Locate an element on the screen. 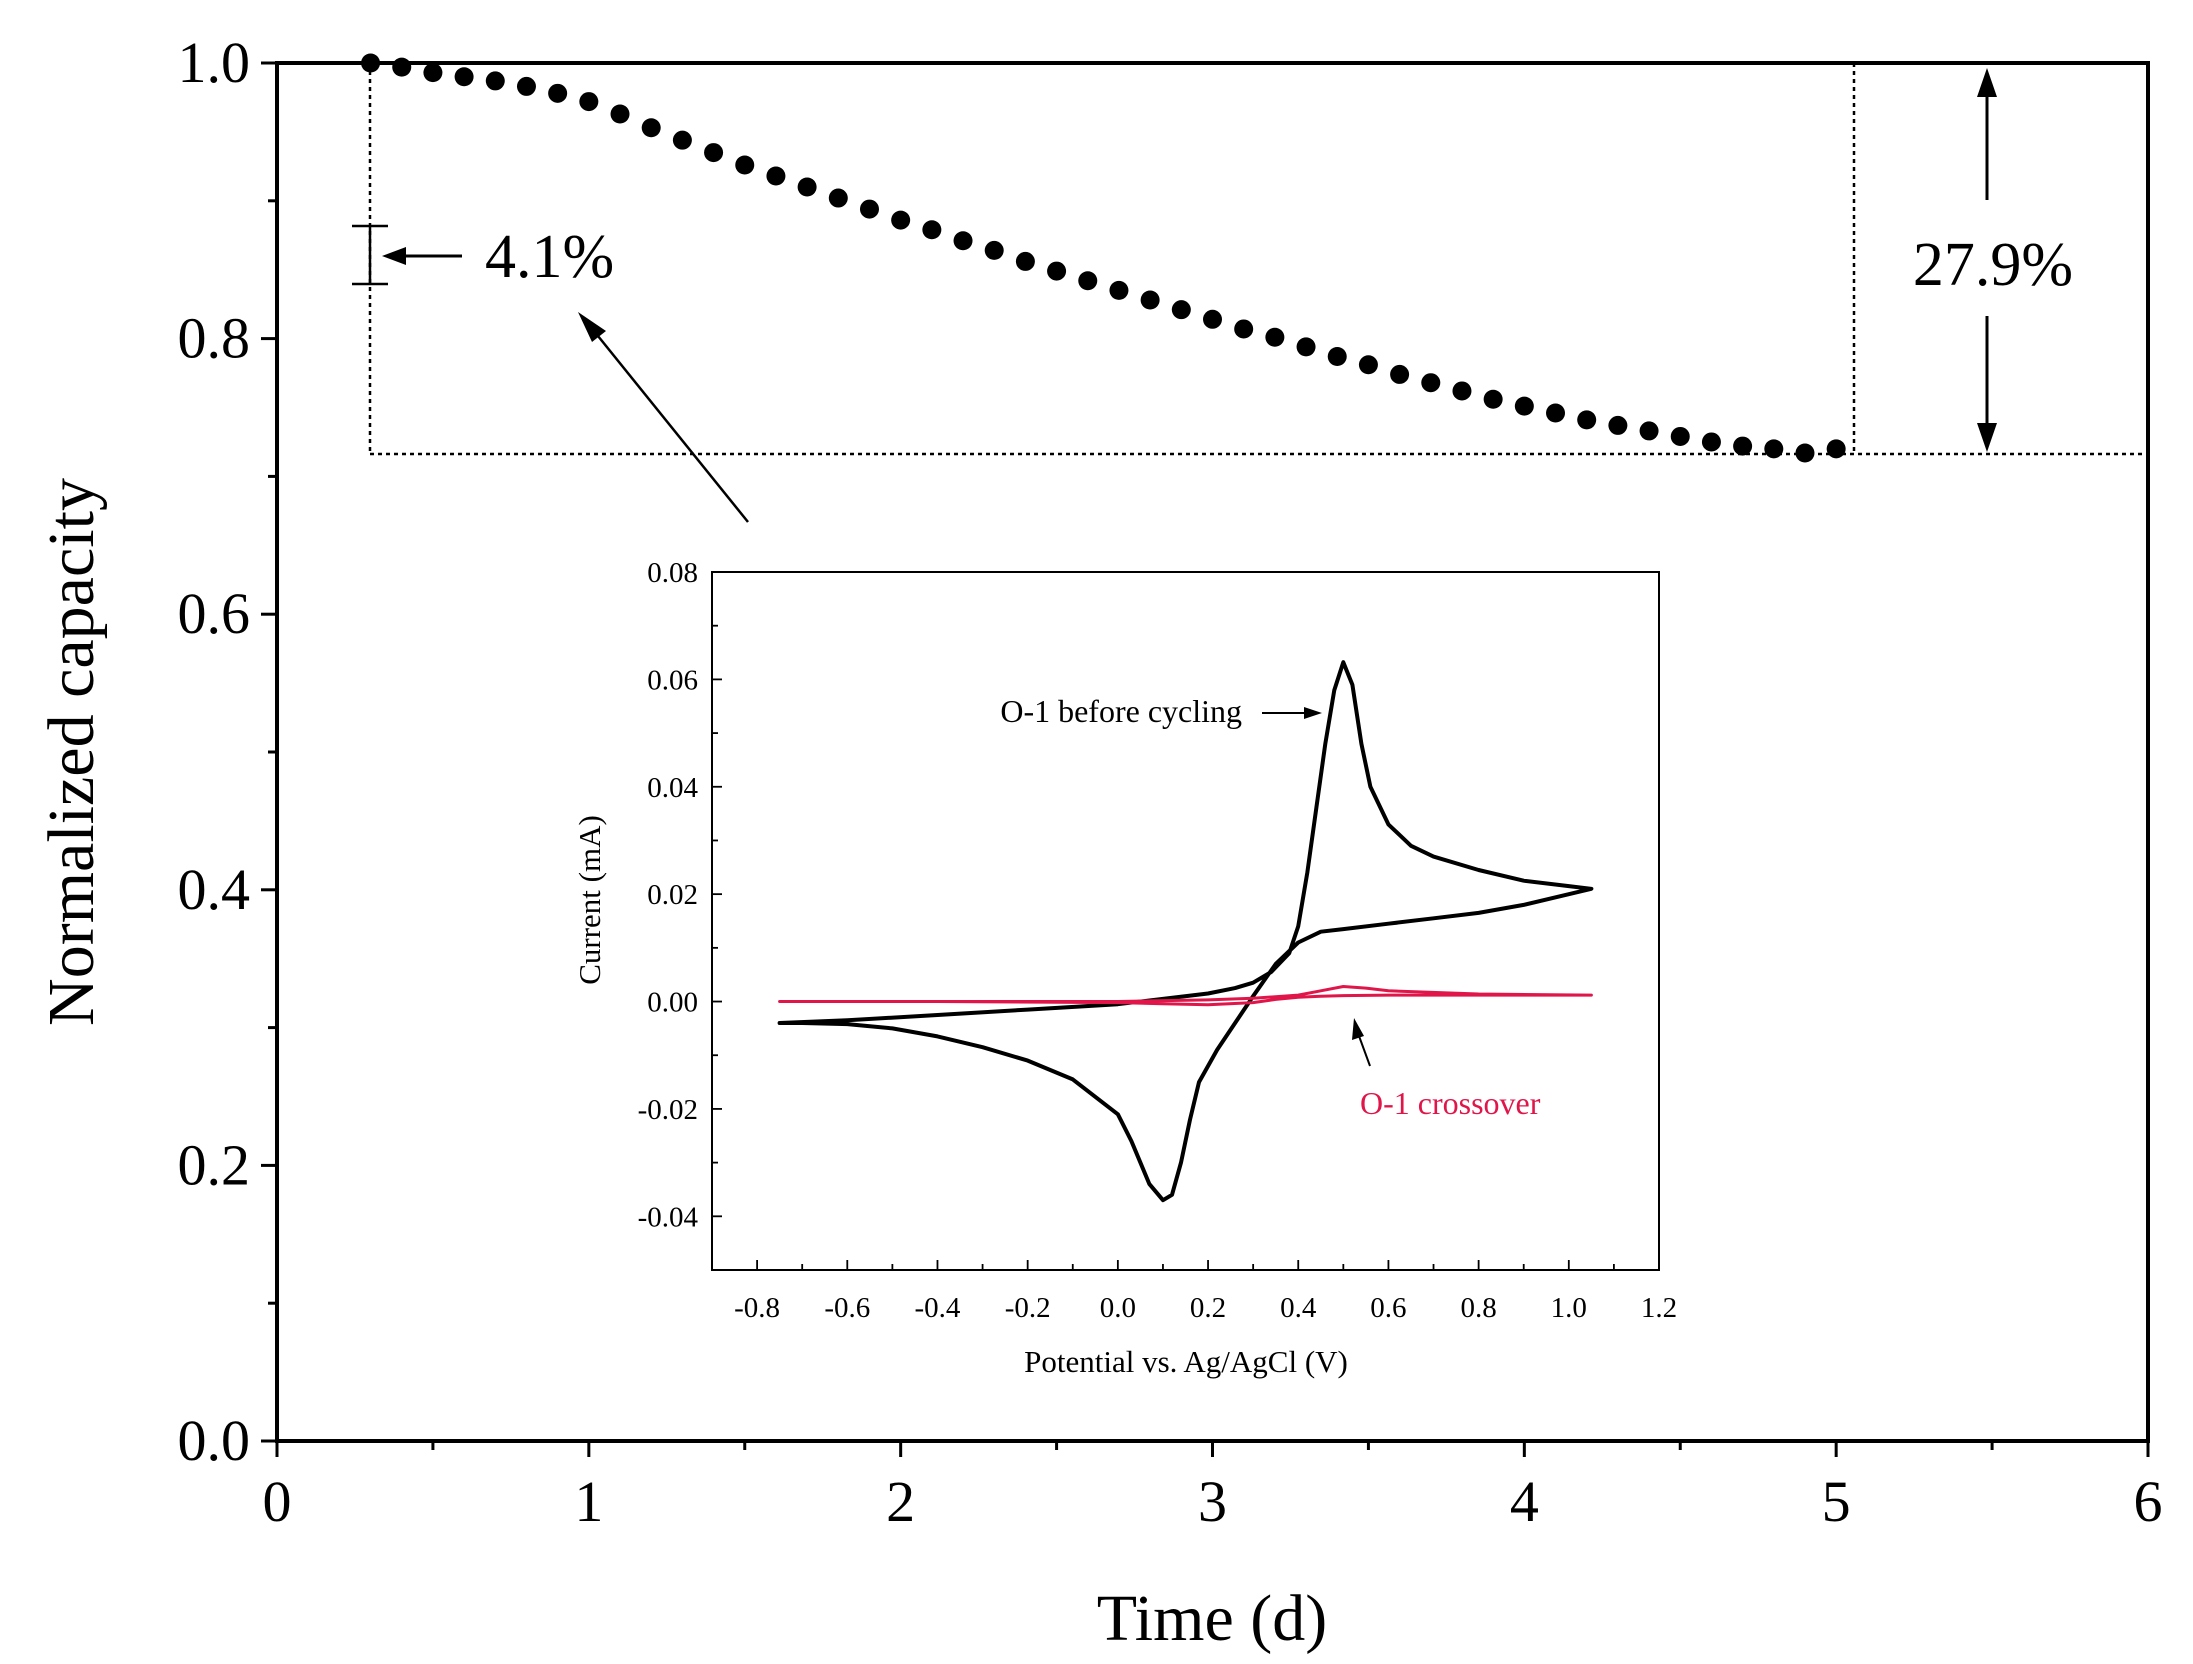  inset-y-axis-title: Current (mA) is located at coordinates (589, 900).